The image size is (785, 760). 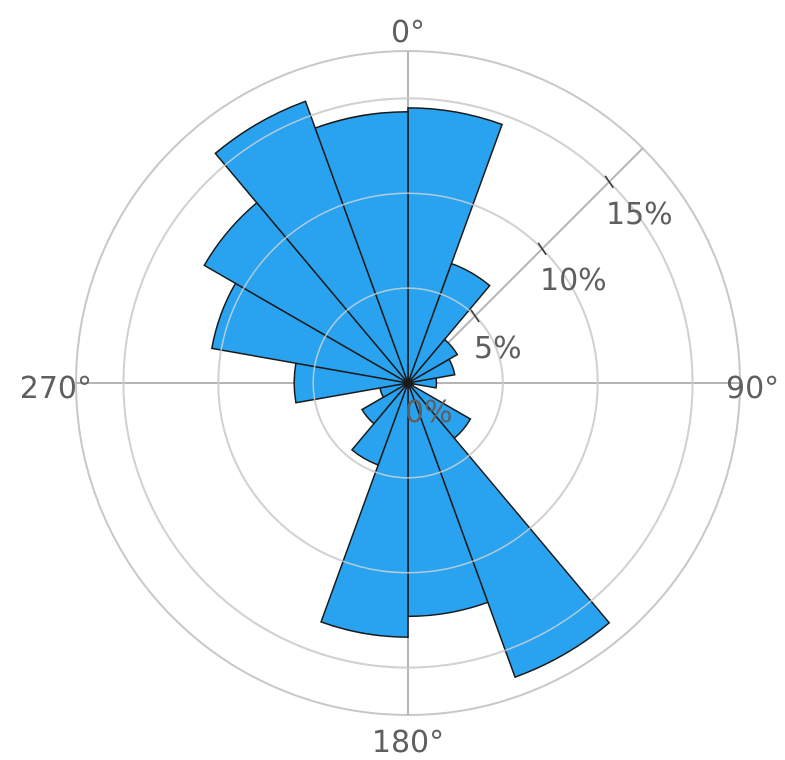 What do you see at coordinates (752, 388) in the screenshot?
I see `direction-label-east: 90°` at bounding box center [752, 388].